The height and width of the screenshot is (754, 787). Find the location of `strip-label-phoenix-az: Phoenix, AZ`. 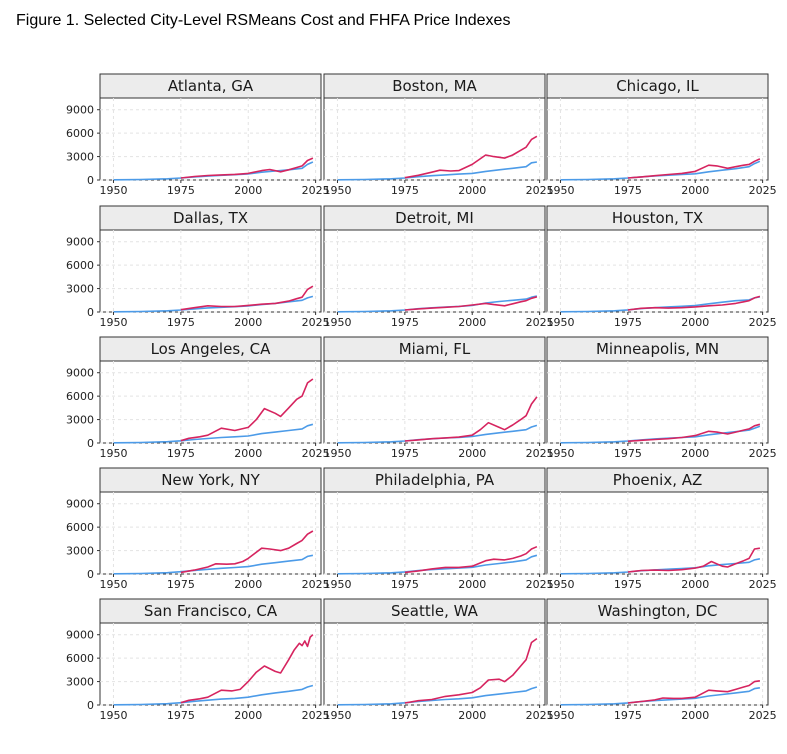

strip-label-phoenix-az: Phoenix, AZ is located at coordinates (658, 480).